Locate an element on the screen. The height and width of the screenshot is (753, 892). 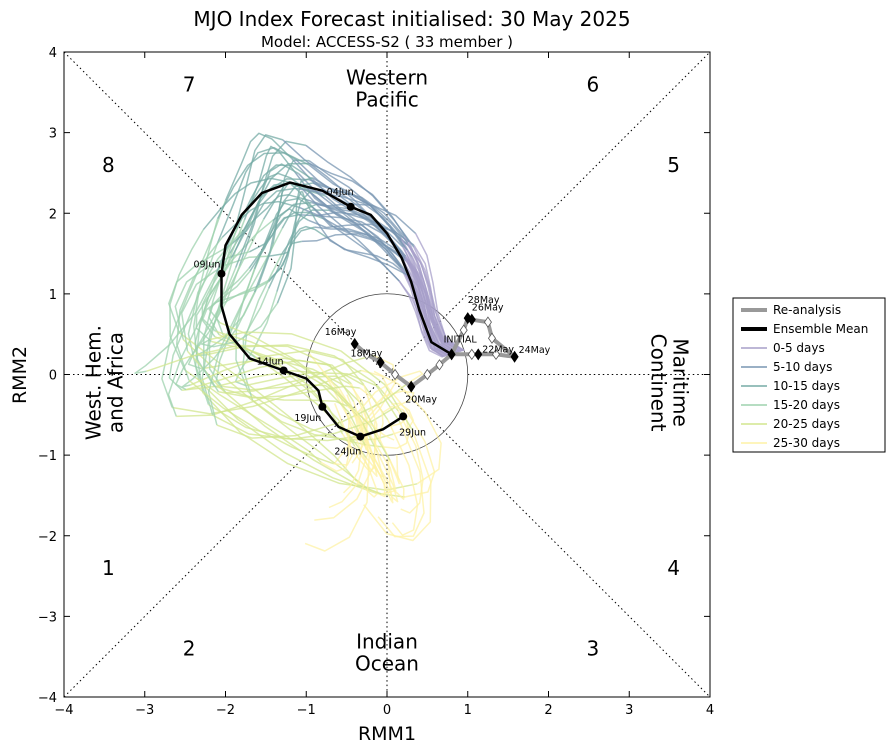
reanalysis-date-label: 22May is located at coordinates (498, 349).